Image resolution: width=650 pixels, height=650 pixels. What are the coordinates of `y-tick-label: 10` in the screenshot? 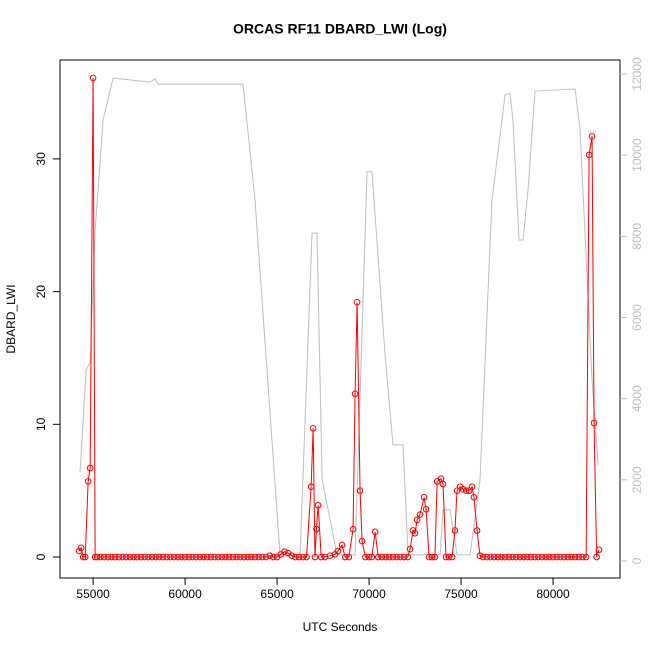 It's located at (41, 424).